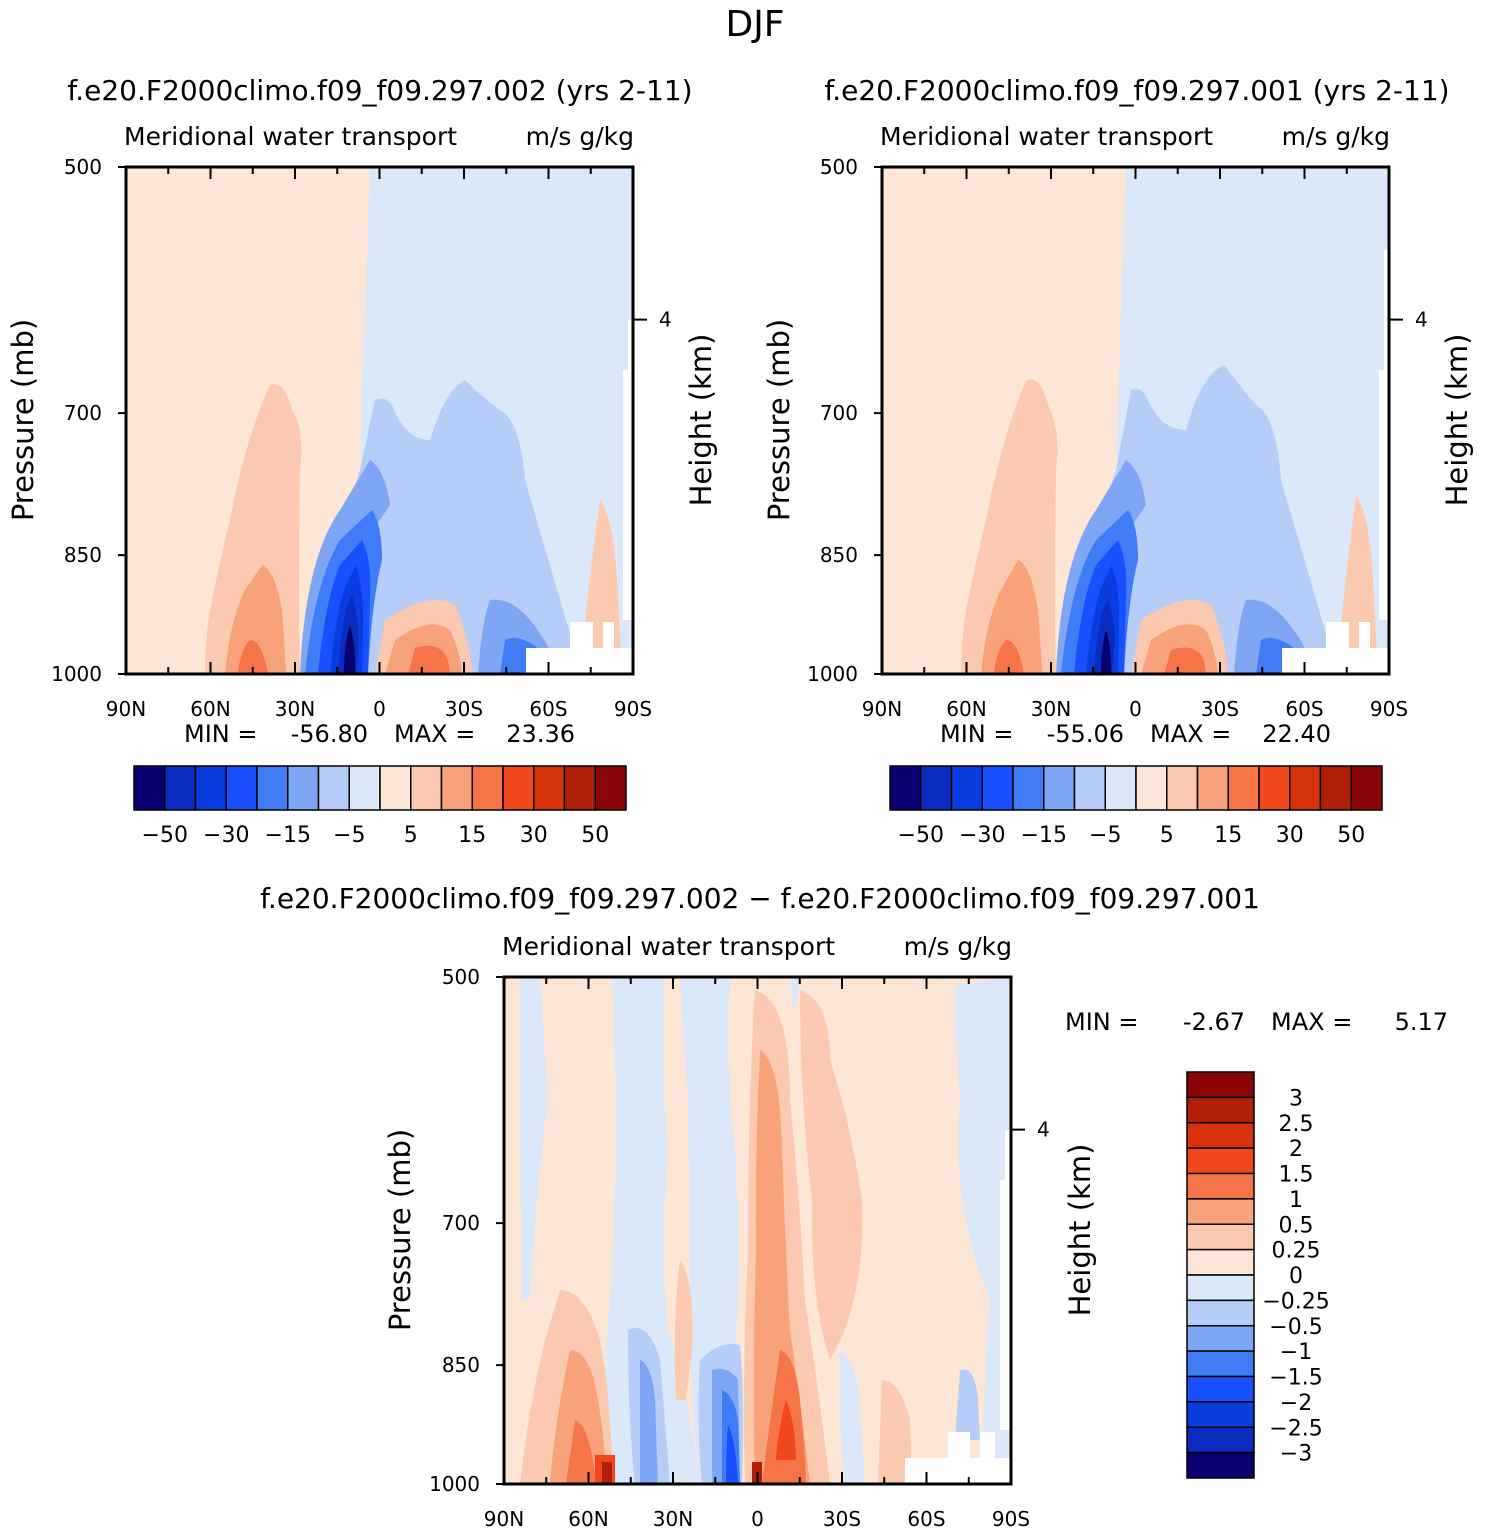 This screenshot has width=1510, height=1535. What do you see at coordinates (83, 555) in the screenshot?
I see `y-tick-label: 850` at bounding box center [83, 555].